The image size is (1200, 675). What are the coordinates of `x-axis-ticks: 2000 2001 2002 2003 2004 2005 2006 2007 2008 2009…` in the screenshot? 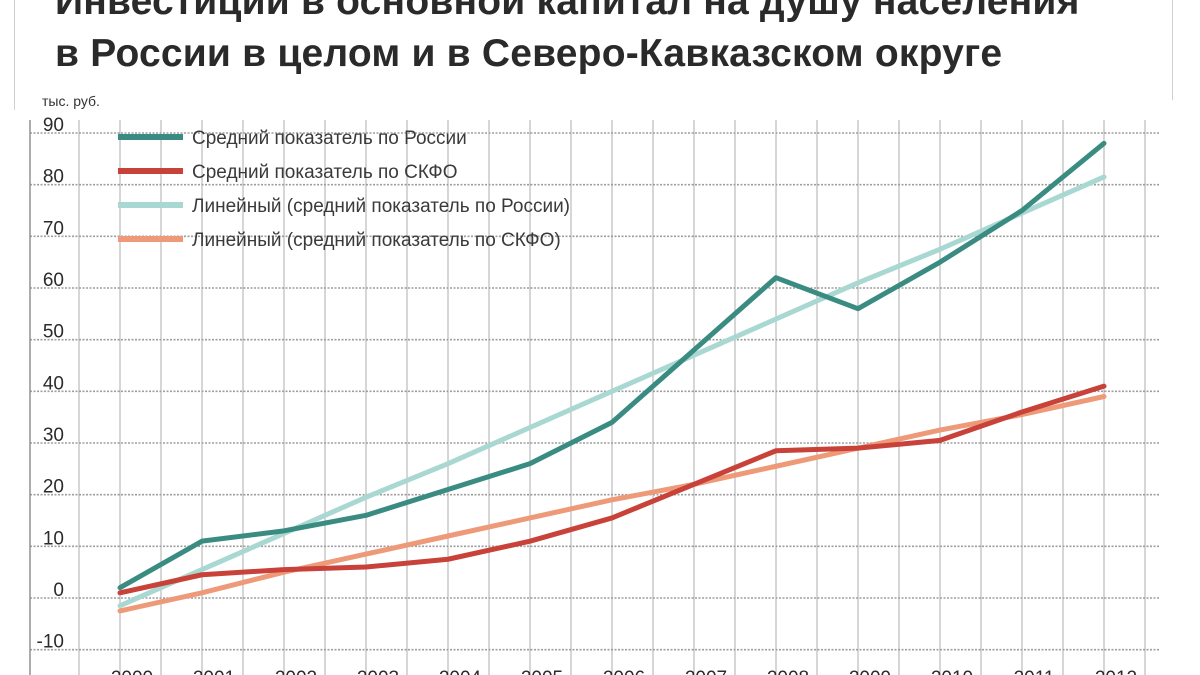 It's located at (624, 671).